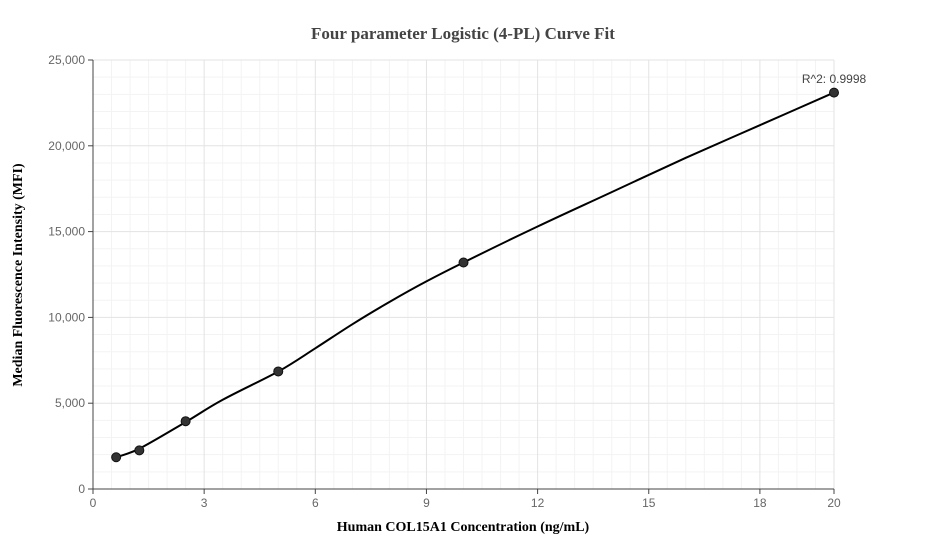 Image resolution: width=927 pixels, height=560 pixels. I want to click on y-tick-label: 15,000, so click(66, 232).